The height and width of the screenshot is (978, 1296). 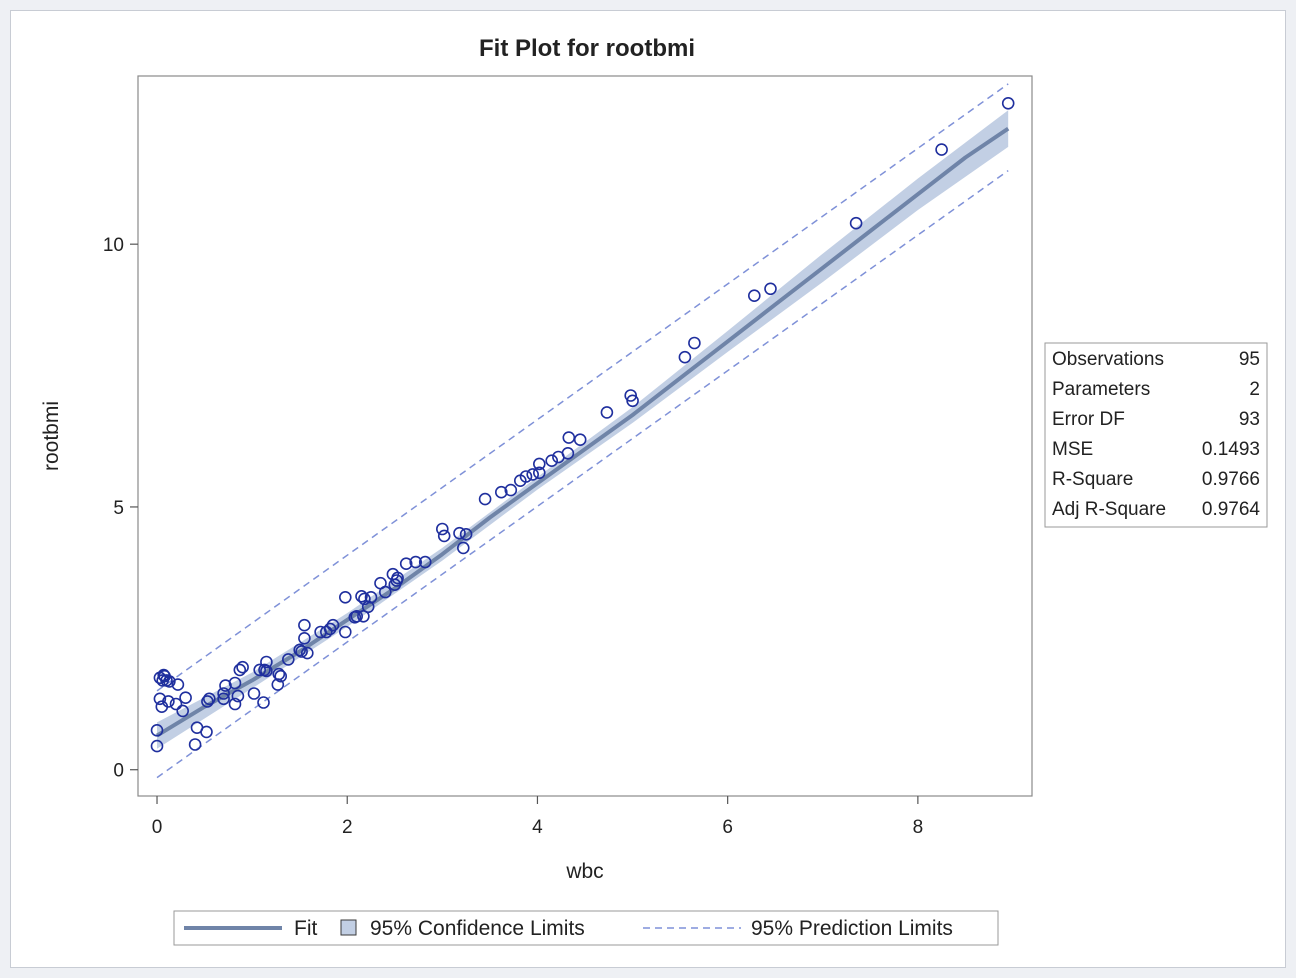 I want to click on stat-label: Adj R-Square, so click(x=1109, y=509).